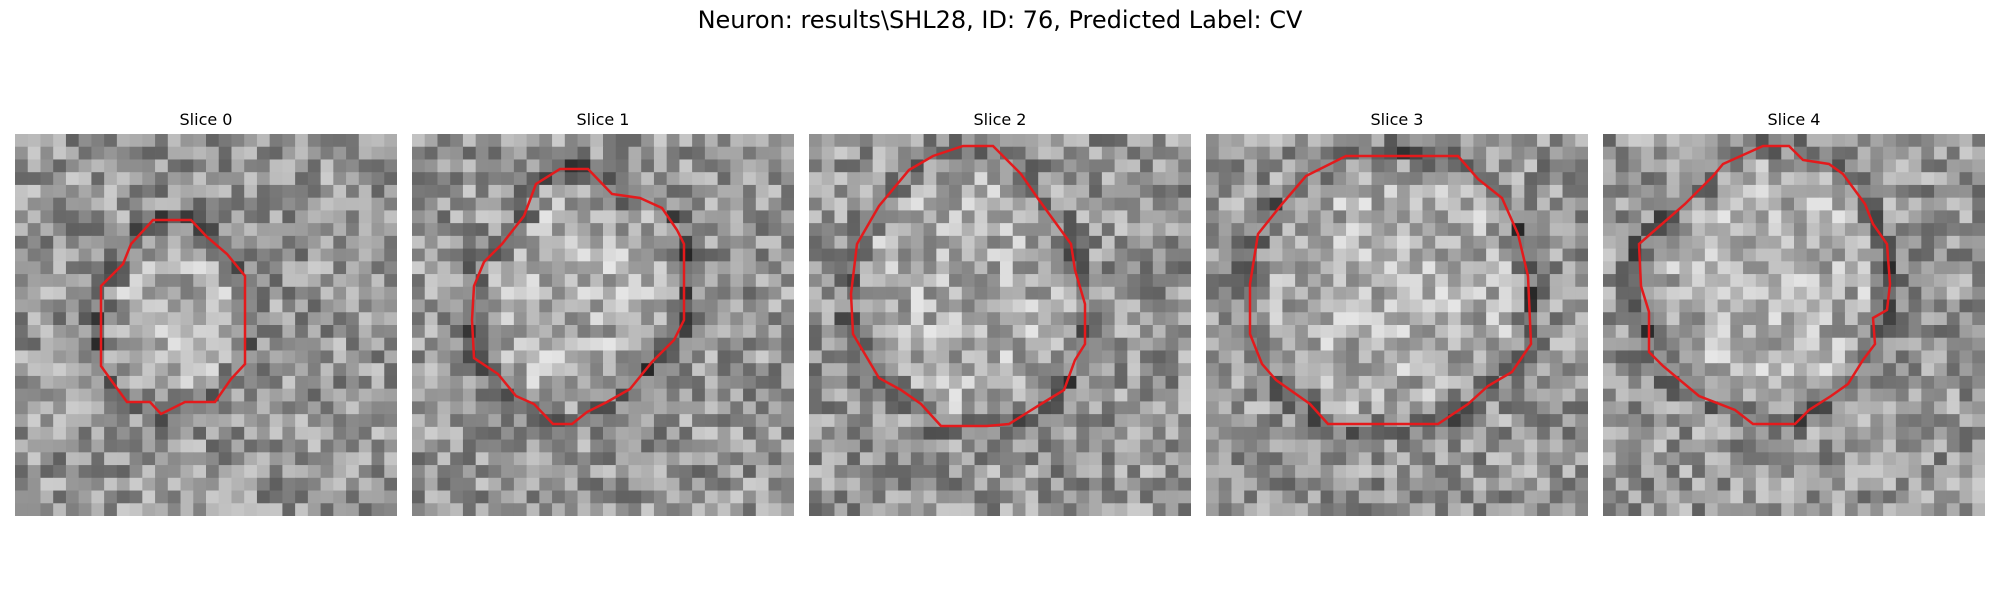  Describe the element at coordinates (1397, 119) in the screenshot. I see `slice-title-3: Slice 3` at that location.